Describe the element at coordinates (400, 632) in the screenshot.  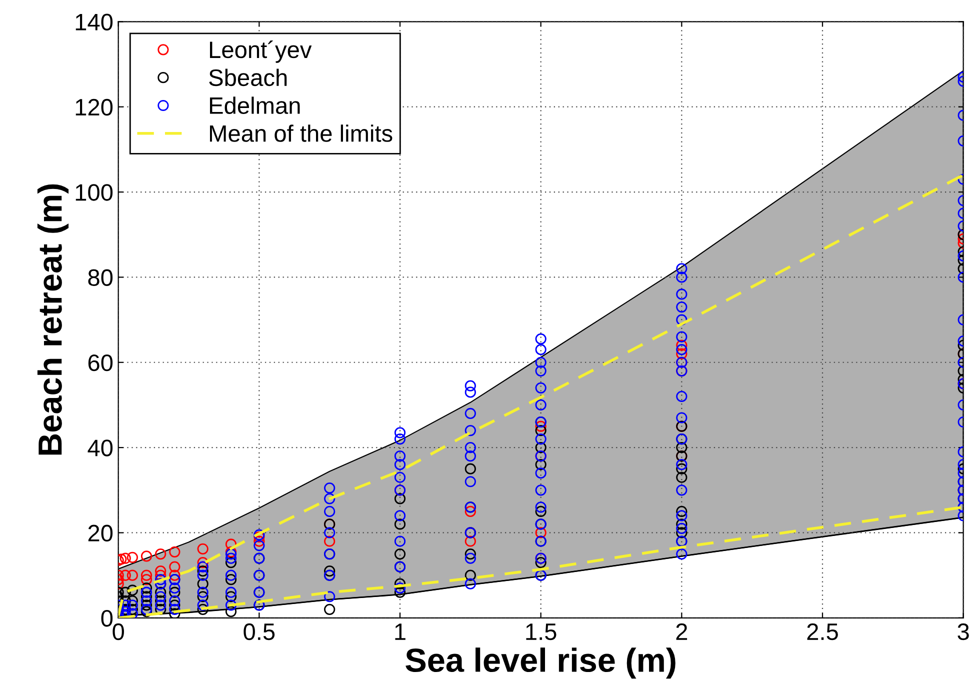
I see `x-tick-label: 1` at that location.